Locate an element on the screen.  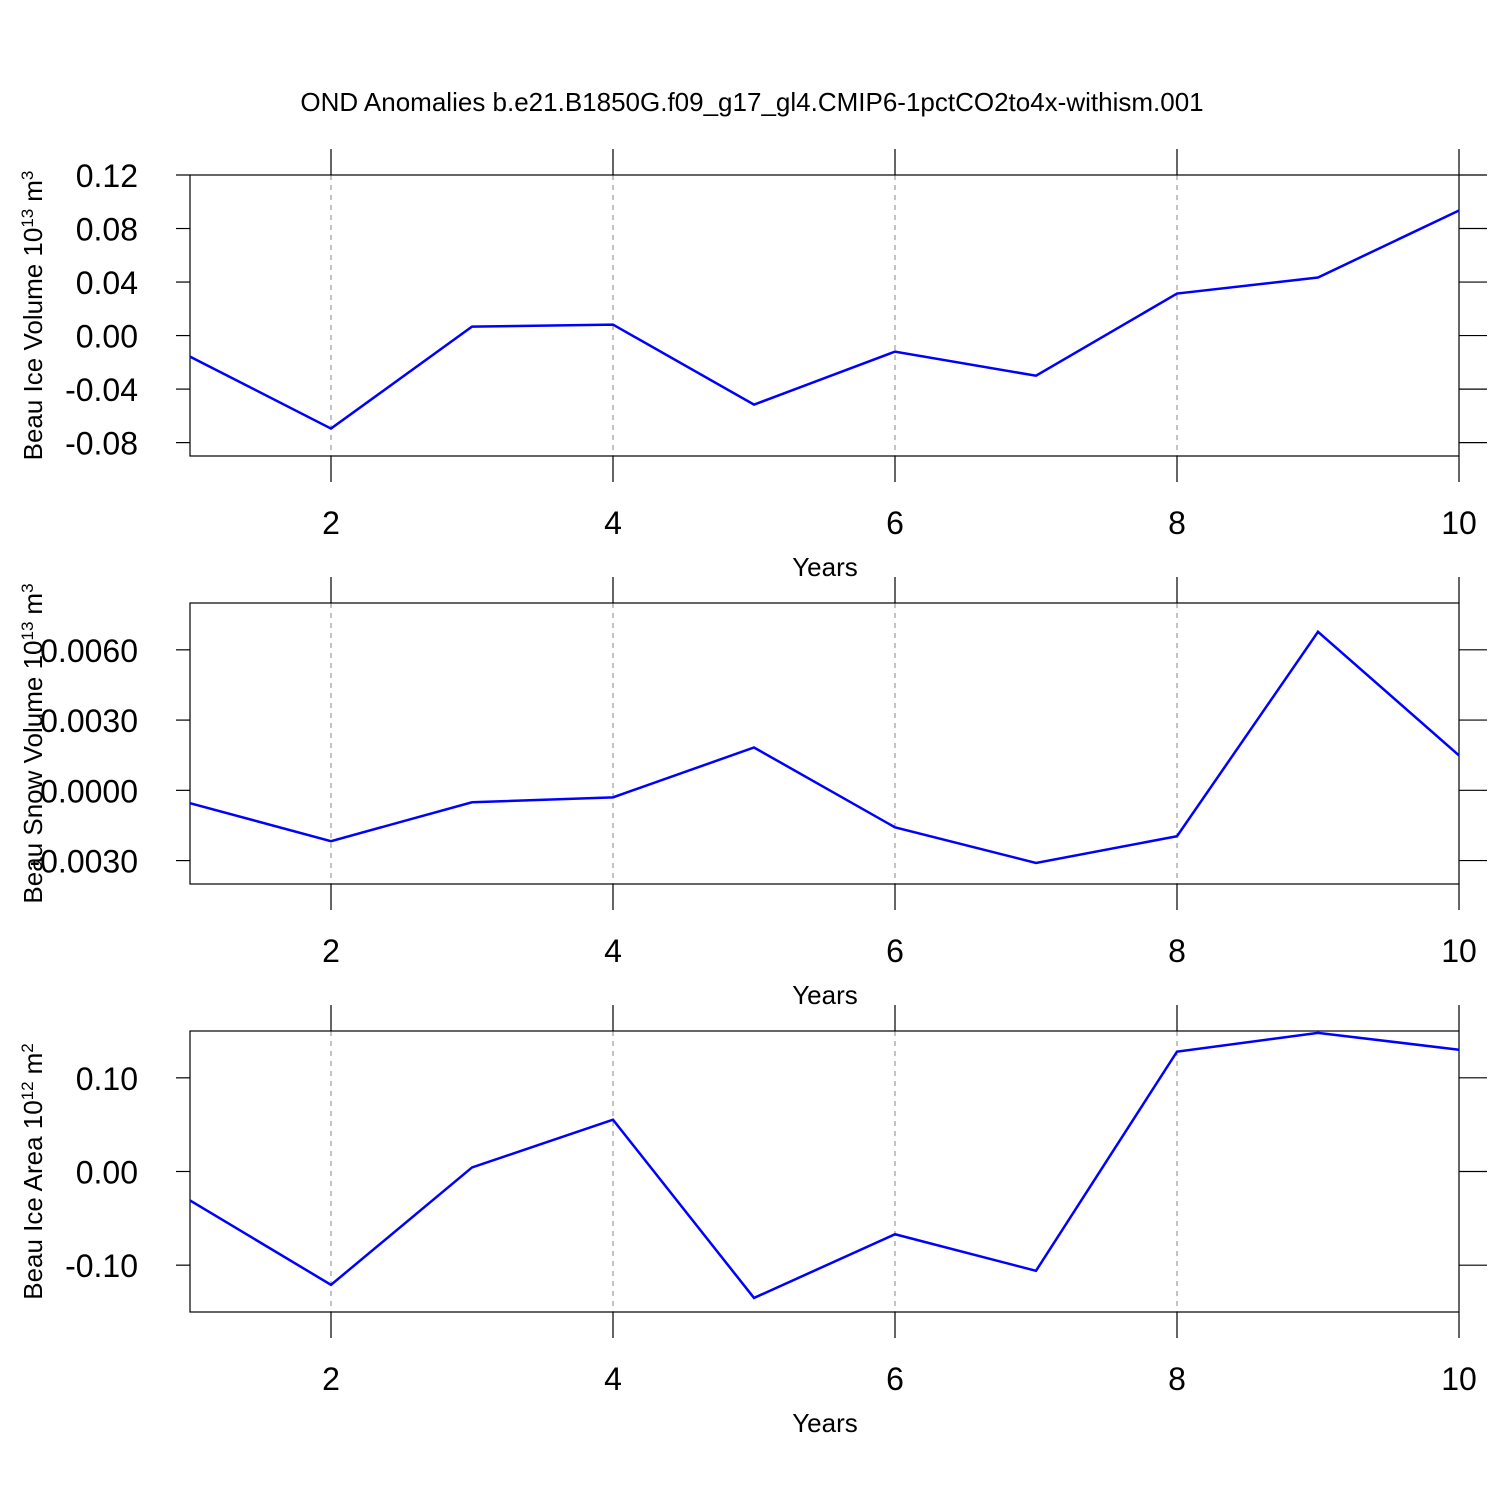
y-axis-label-text: Beau Snow Volume 10 is located at coordinates (33, 771).